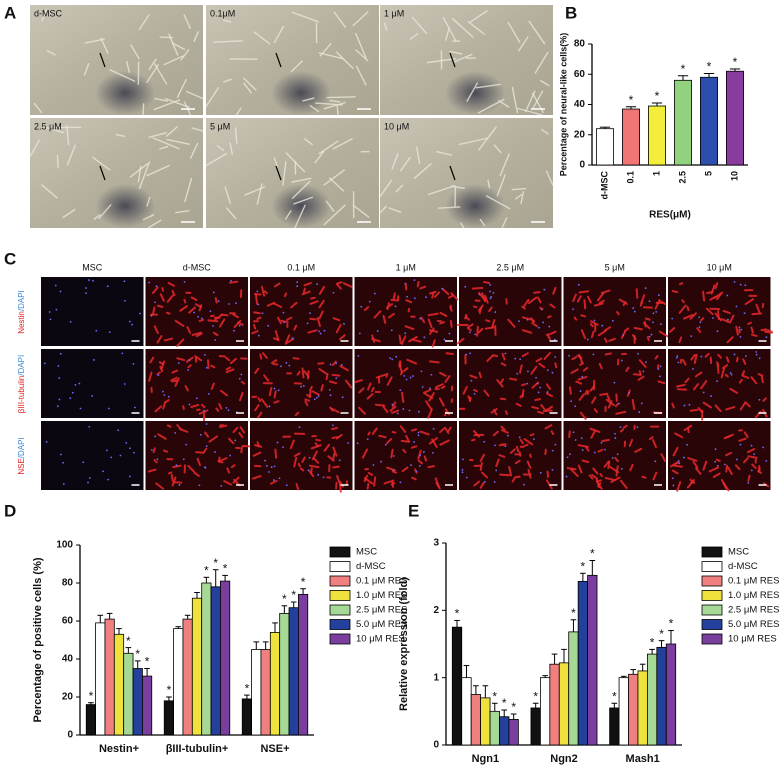  What do you see at coordinates (719, 267) in the screenshot?
I see `column-label: 10 μM` at bounding box center [719, 267].